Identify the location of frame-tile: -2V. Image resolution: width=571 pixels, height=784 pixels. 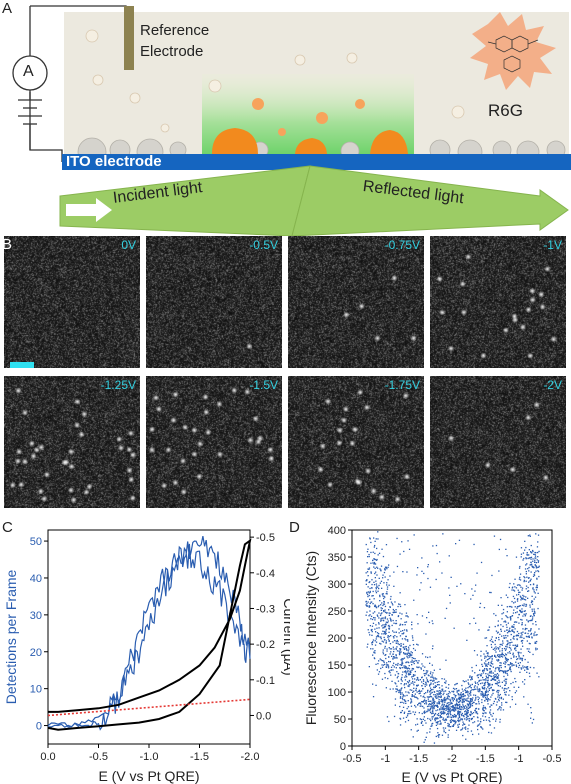
(498, 442).